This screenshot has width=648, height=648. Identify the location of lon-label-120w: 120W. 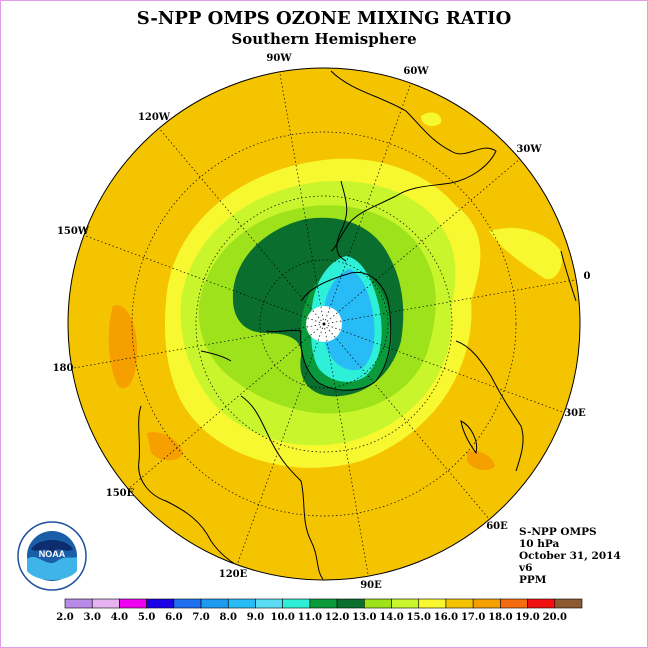
(154, 117).